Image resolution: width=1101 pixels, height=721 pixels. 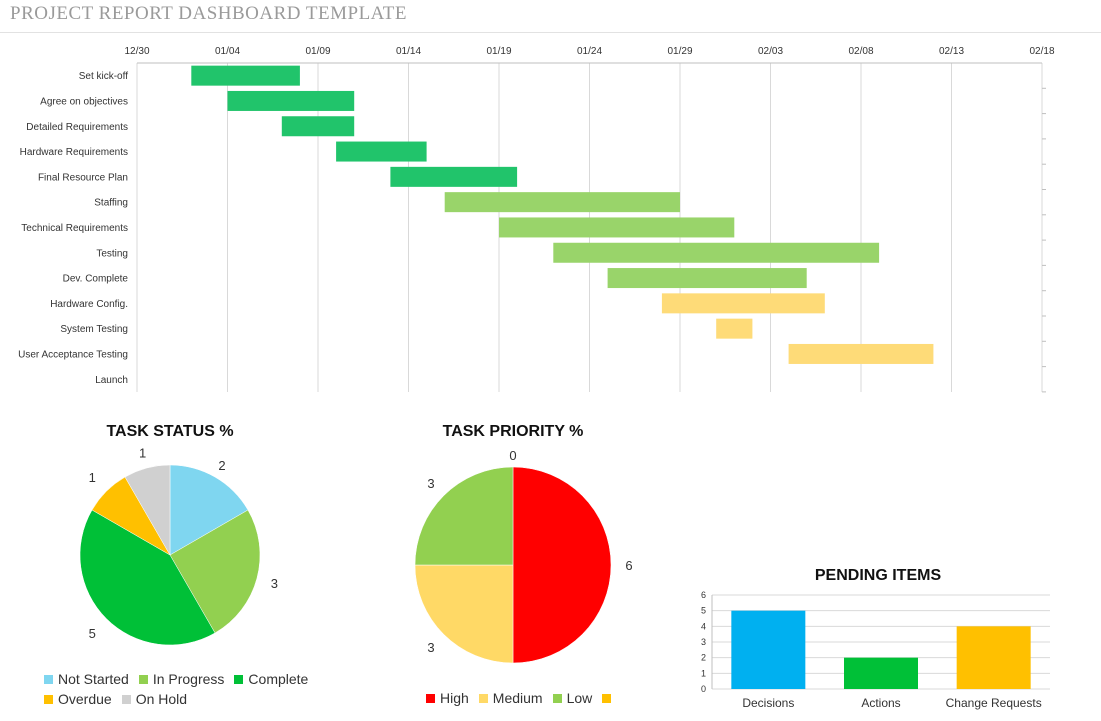 I want to click on gantt-task-label: Hardware Requirements, so click(x=74, y=152).